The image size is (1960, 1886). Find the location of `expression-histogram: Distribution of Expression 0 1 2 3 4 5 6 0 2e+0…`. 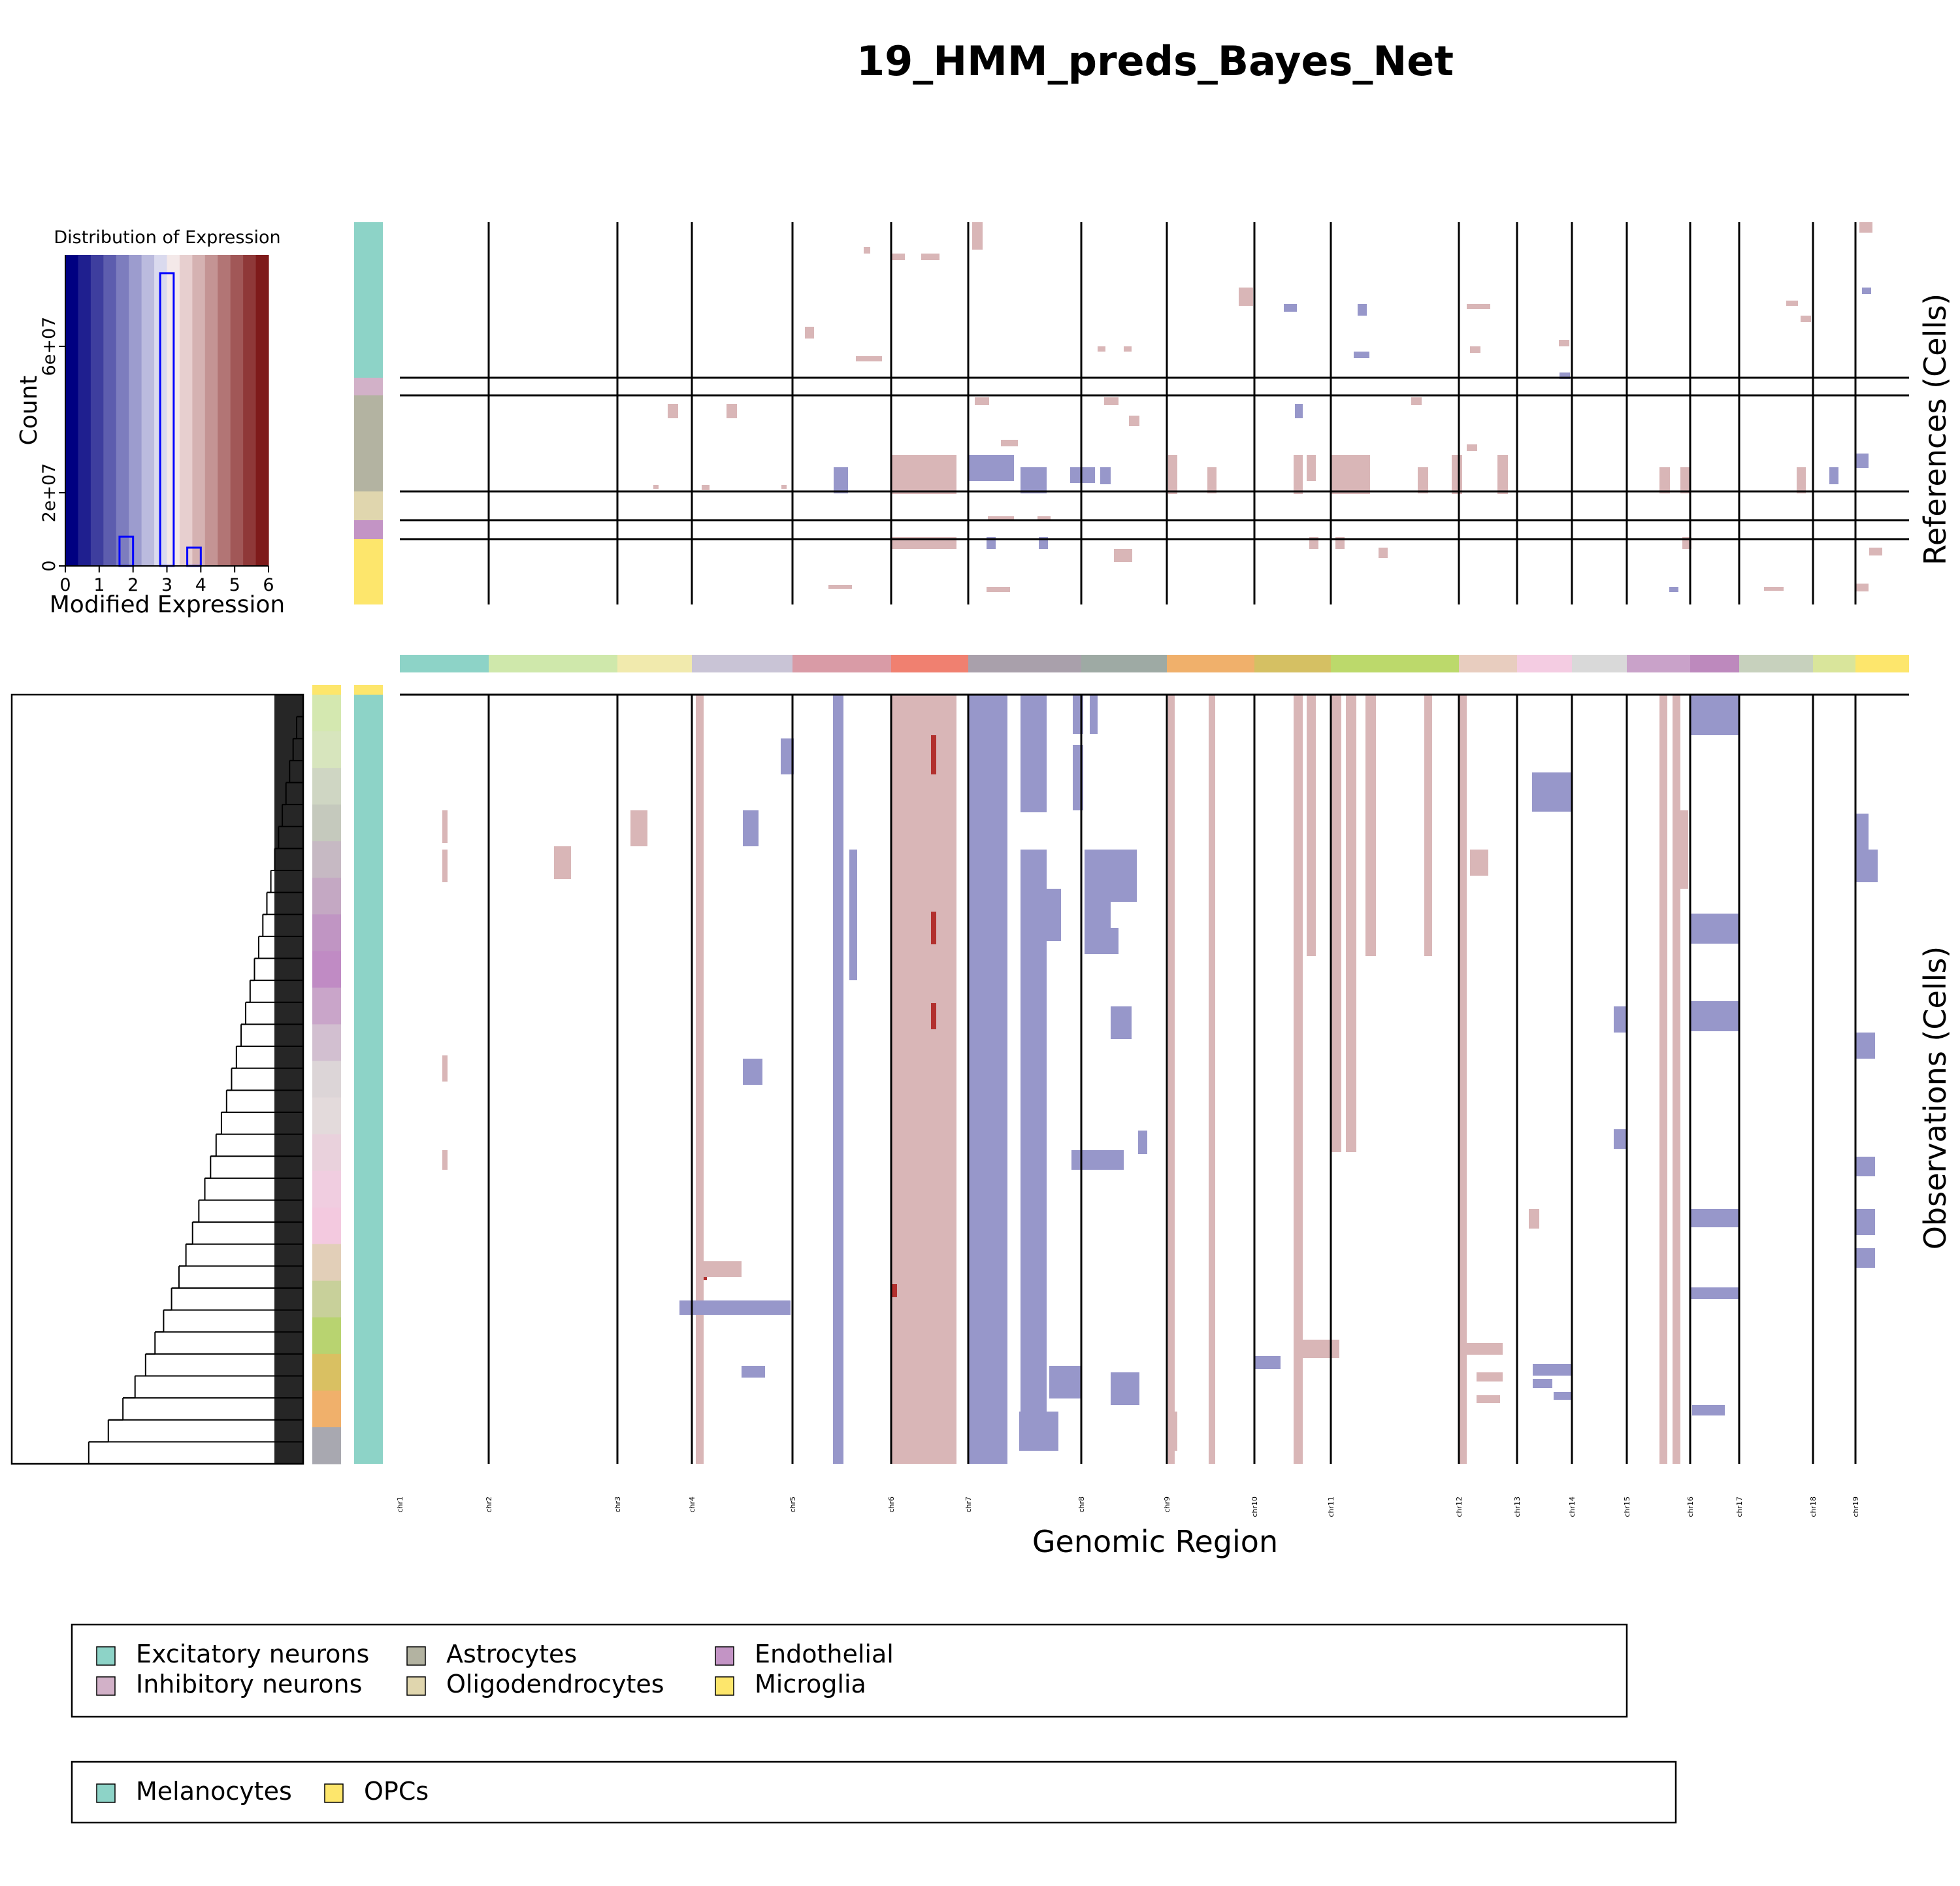

expression-histogram: Distribution of Expression 0 1 2 3 4 5 6 0 2e+0… is located at coordinates (150, 422).